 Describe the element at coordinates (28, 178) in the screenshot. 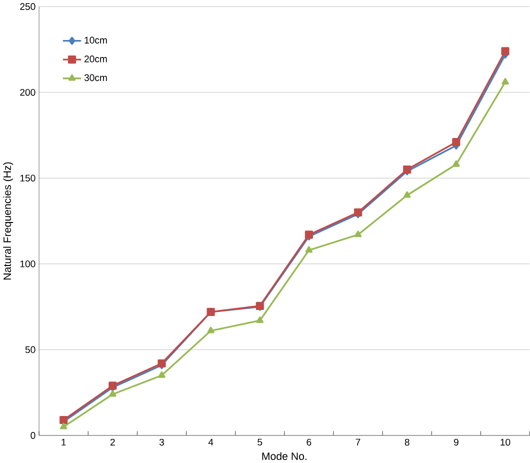

I see `y-tick-label: 150` at that location.